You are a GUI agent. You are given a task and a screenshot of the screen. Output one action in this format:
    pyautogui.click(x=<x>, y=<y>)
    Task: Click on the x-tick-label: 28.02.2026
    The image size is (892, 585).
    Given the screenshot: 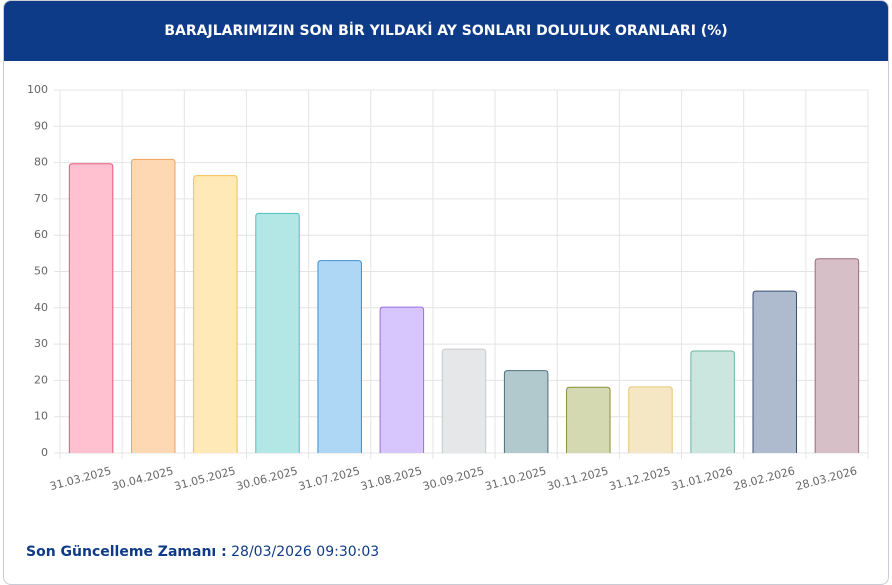 What is the action you would take?
    pyautogui.click(x=764, y=478)
    